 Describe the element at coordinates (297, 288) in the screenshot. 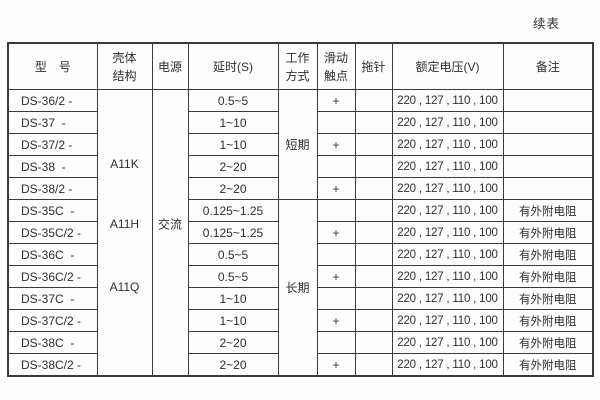

I see `duty-mode-cell: 长期` at that location.